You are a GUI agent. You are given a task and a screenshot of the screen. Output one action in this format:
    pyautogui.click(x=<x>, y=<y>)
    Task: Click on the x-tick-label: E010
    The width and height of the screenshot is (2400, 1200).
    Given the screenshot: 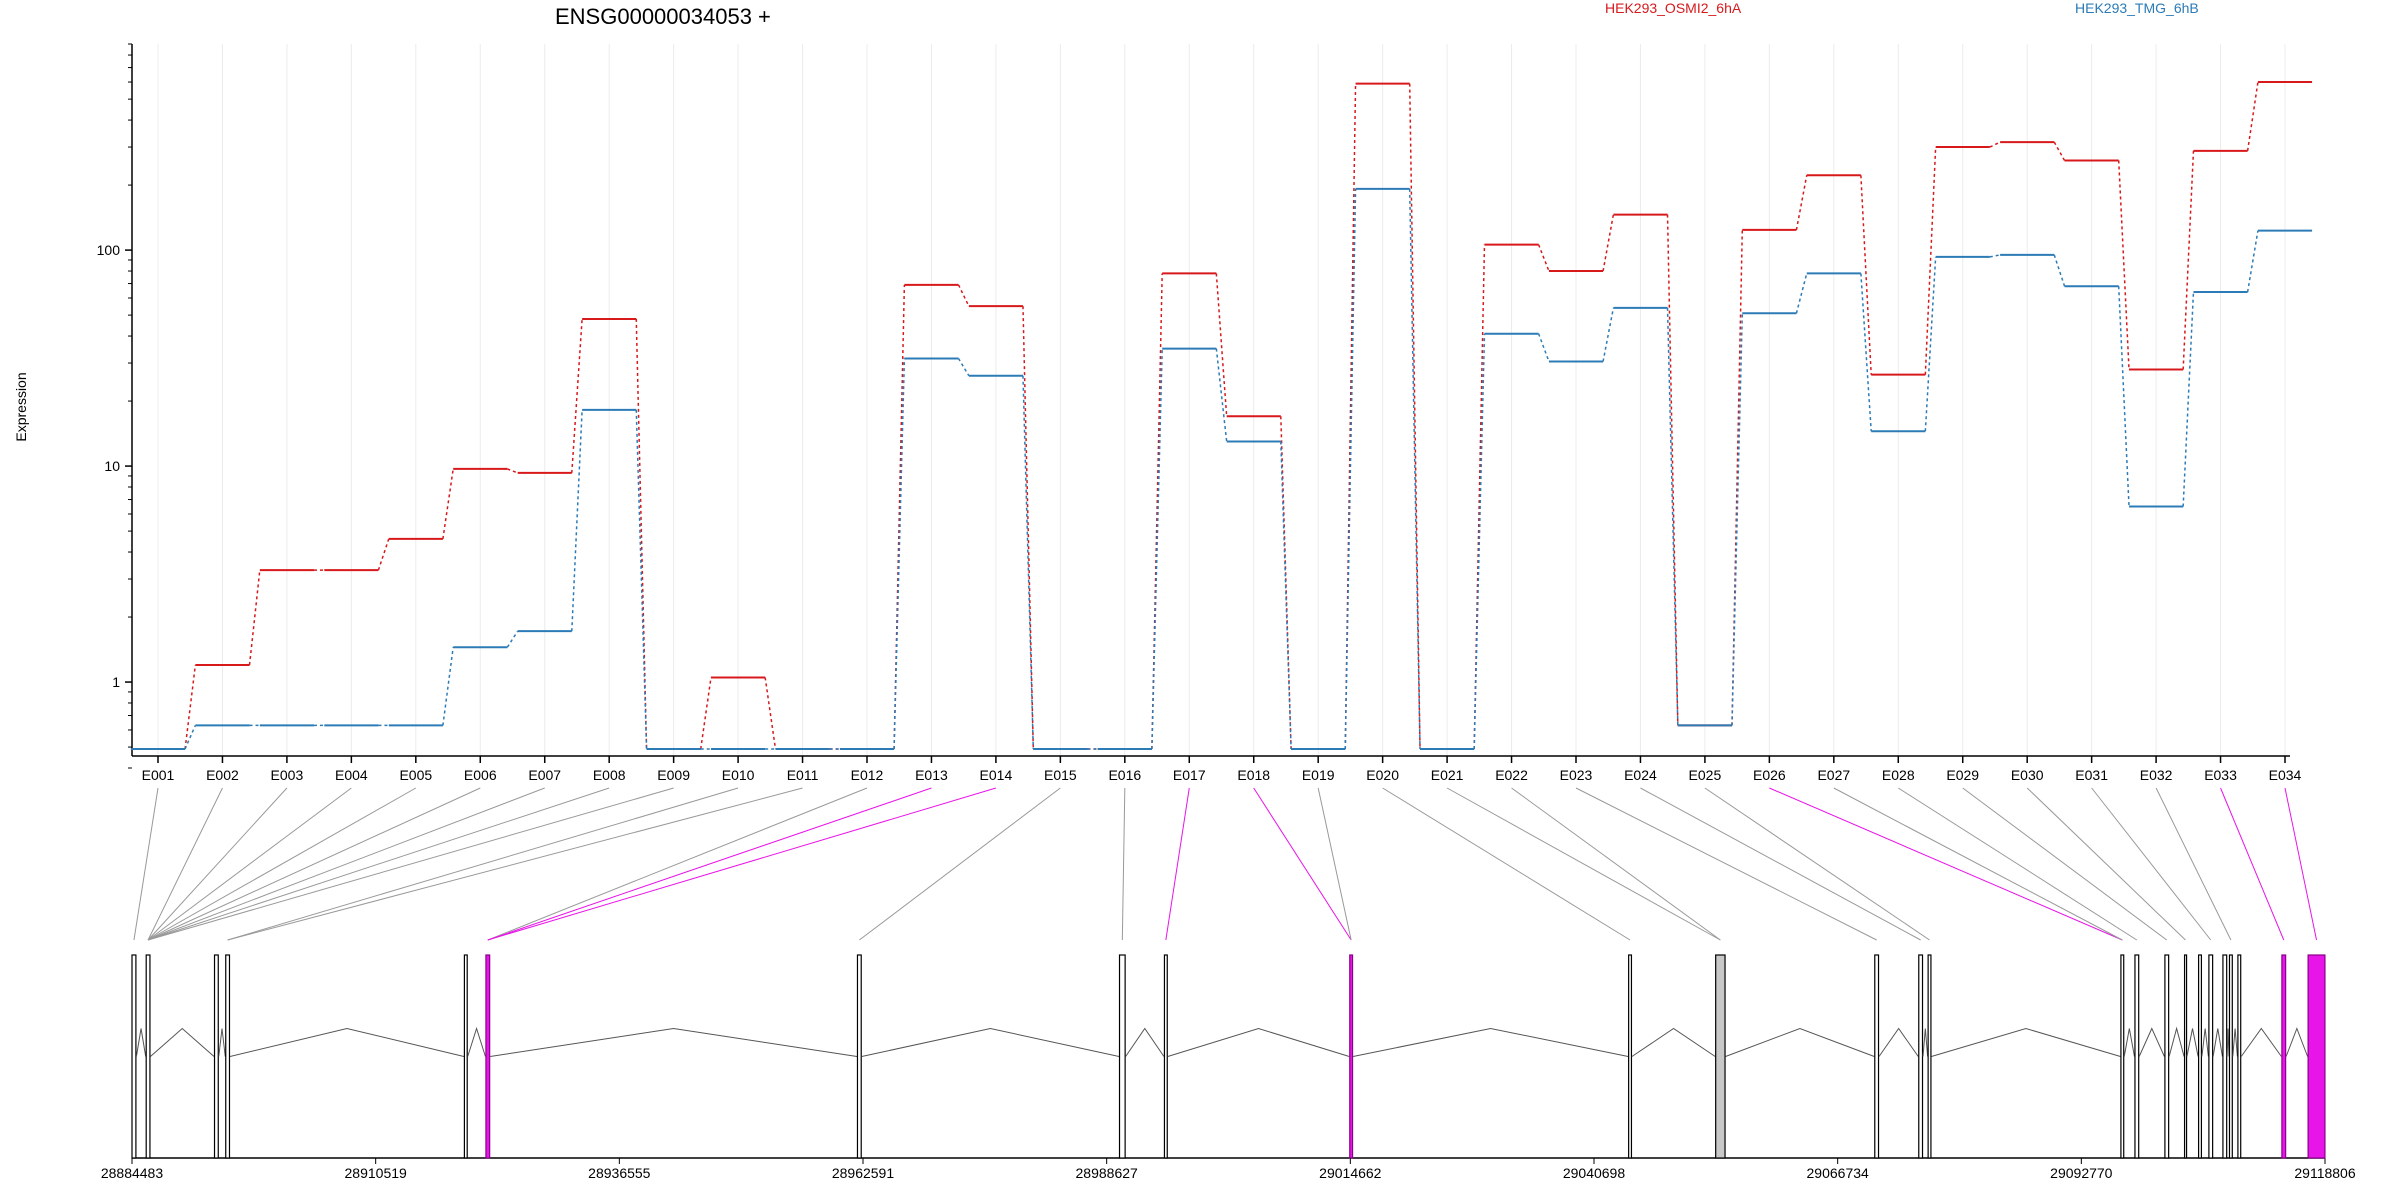 What is the action you would take?
    pyautogui.click(x=738, y=775)
    